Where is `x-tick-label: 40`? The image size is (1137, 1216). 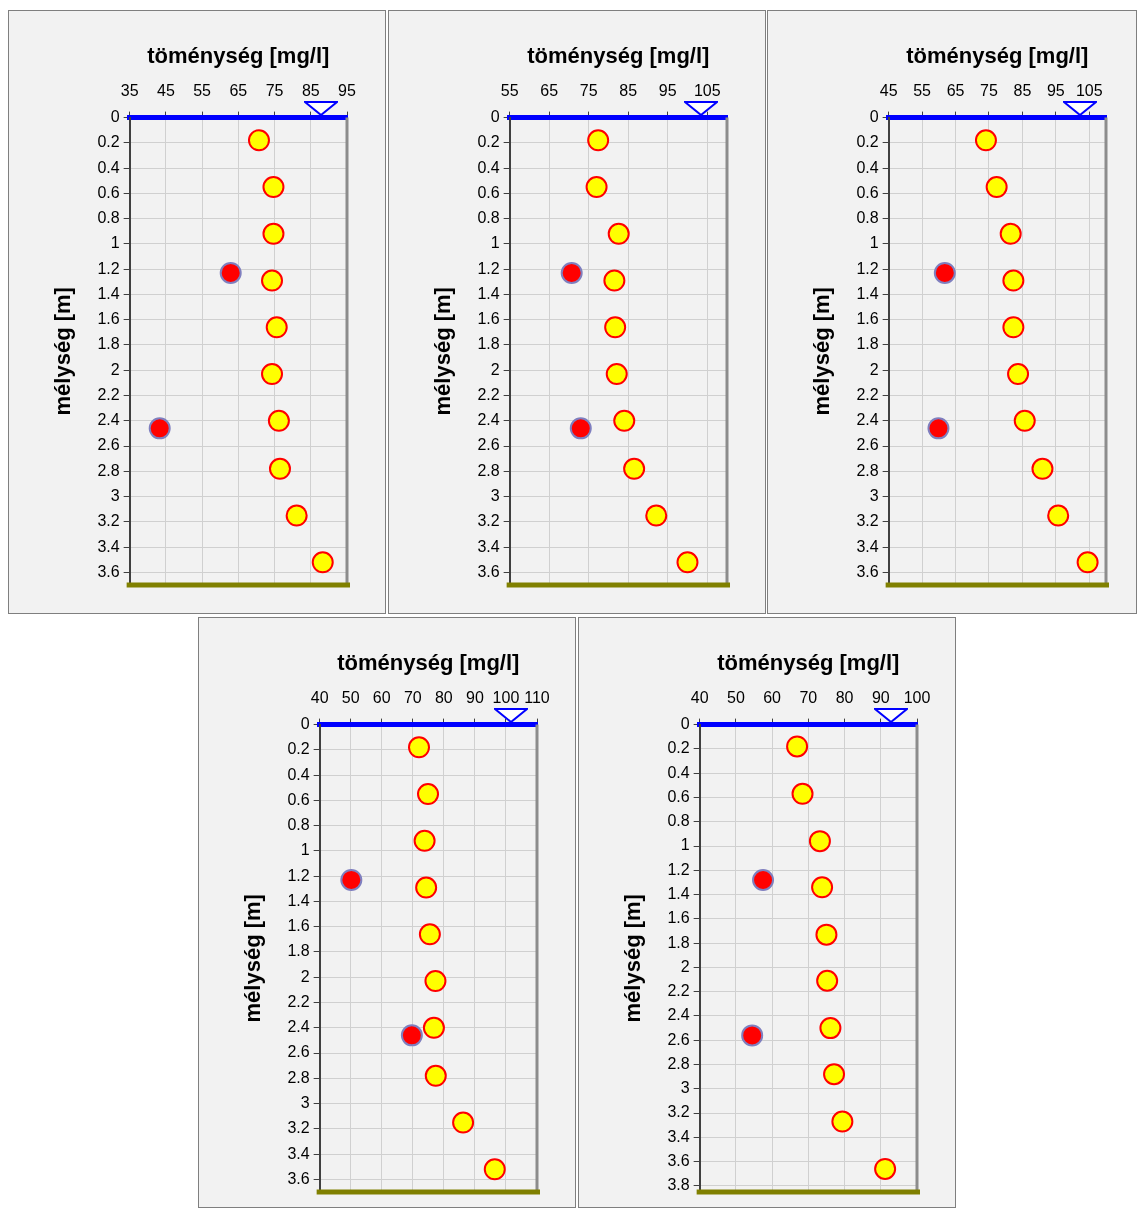 x-tick-label: 40 is located at coordinates (699, 698).